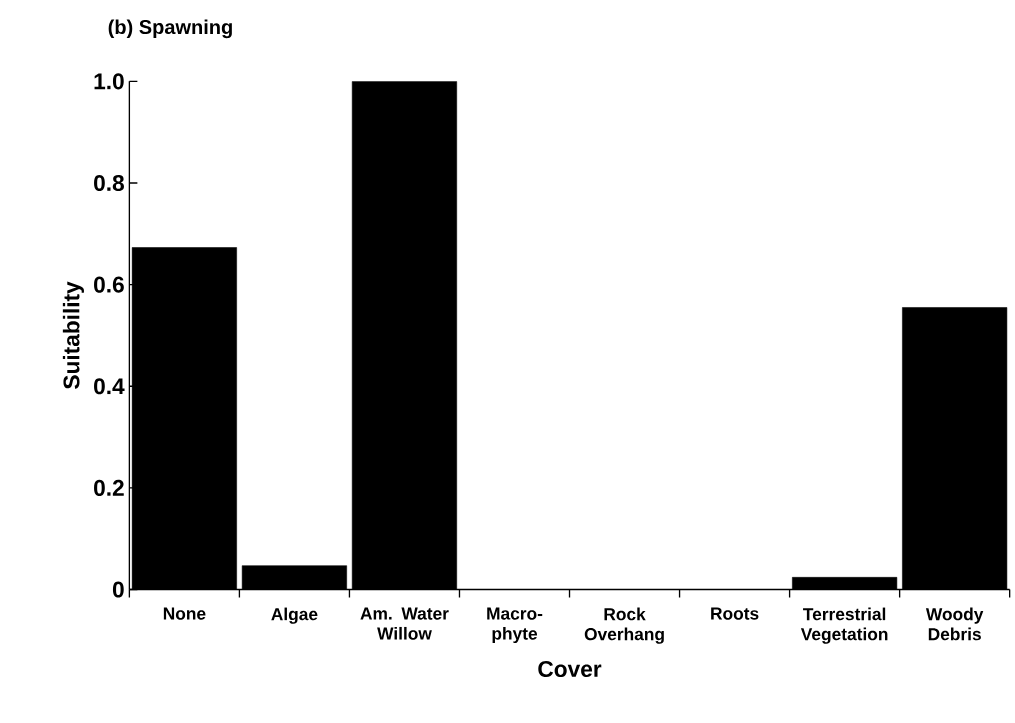 The image size is (1015, 723). What do you see at coordinates (624, 625) in the screenshot?
I see `x-tick-label: Rock Overhang` at bounding box center [624, 625].